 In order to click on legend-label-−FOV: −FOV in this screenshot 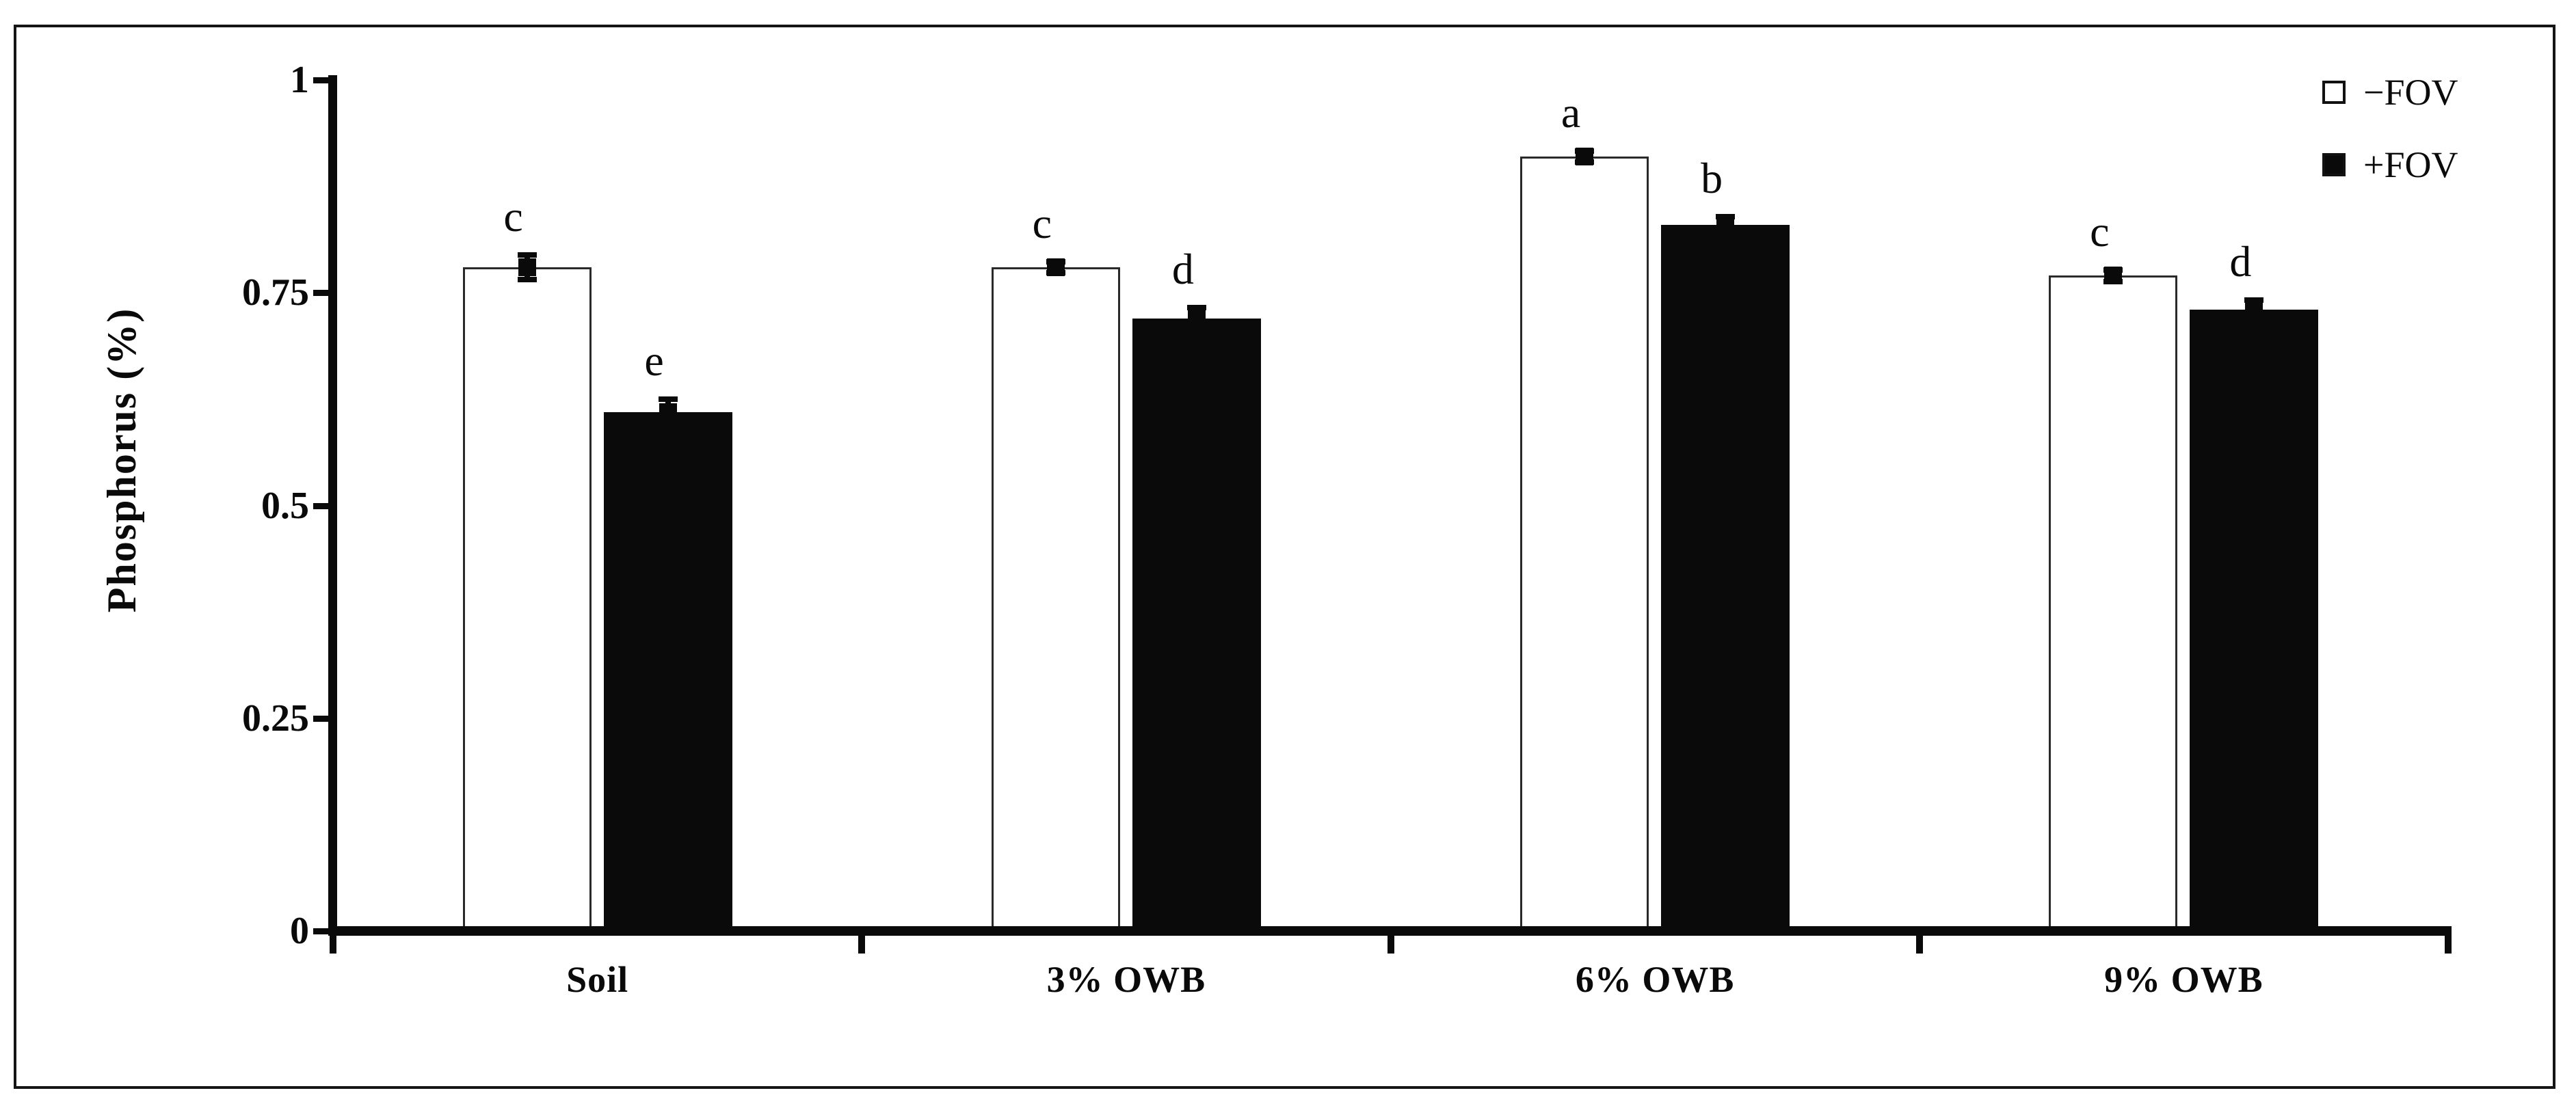, I will do `click(2410, 92)`.